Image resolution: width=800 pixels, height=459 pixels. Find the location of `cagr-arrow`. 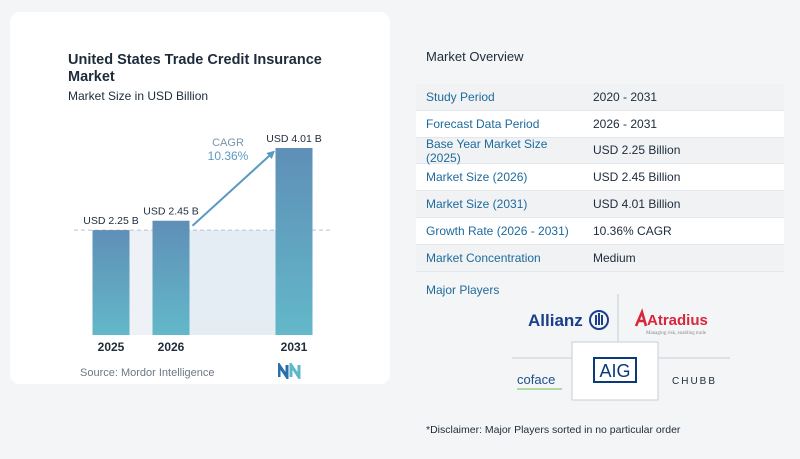

cagr-arrow is located at coordinates (233, 188).